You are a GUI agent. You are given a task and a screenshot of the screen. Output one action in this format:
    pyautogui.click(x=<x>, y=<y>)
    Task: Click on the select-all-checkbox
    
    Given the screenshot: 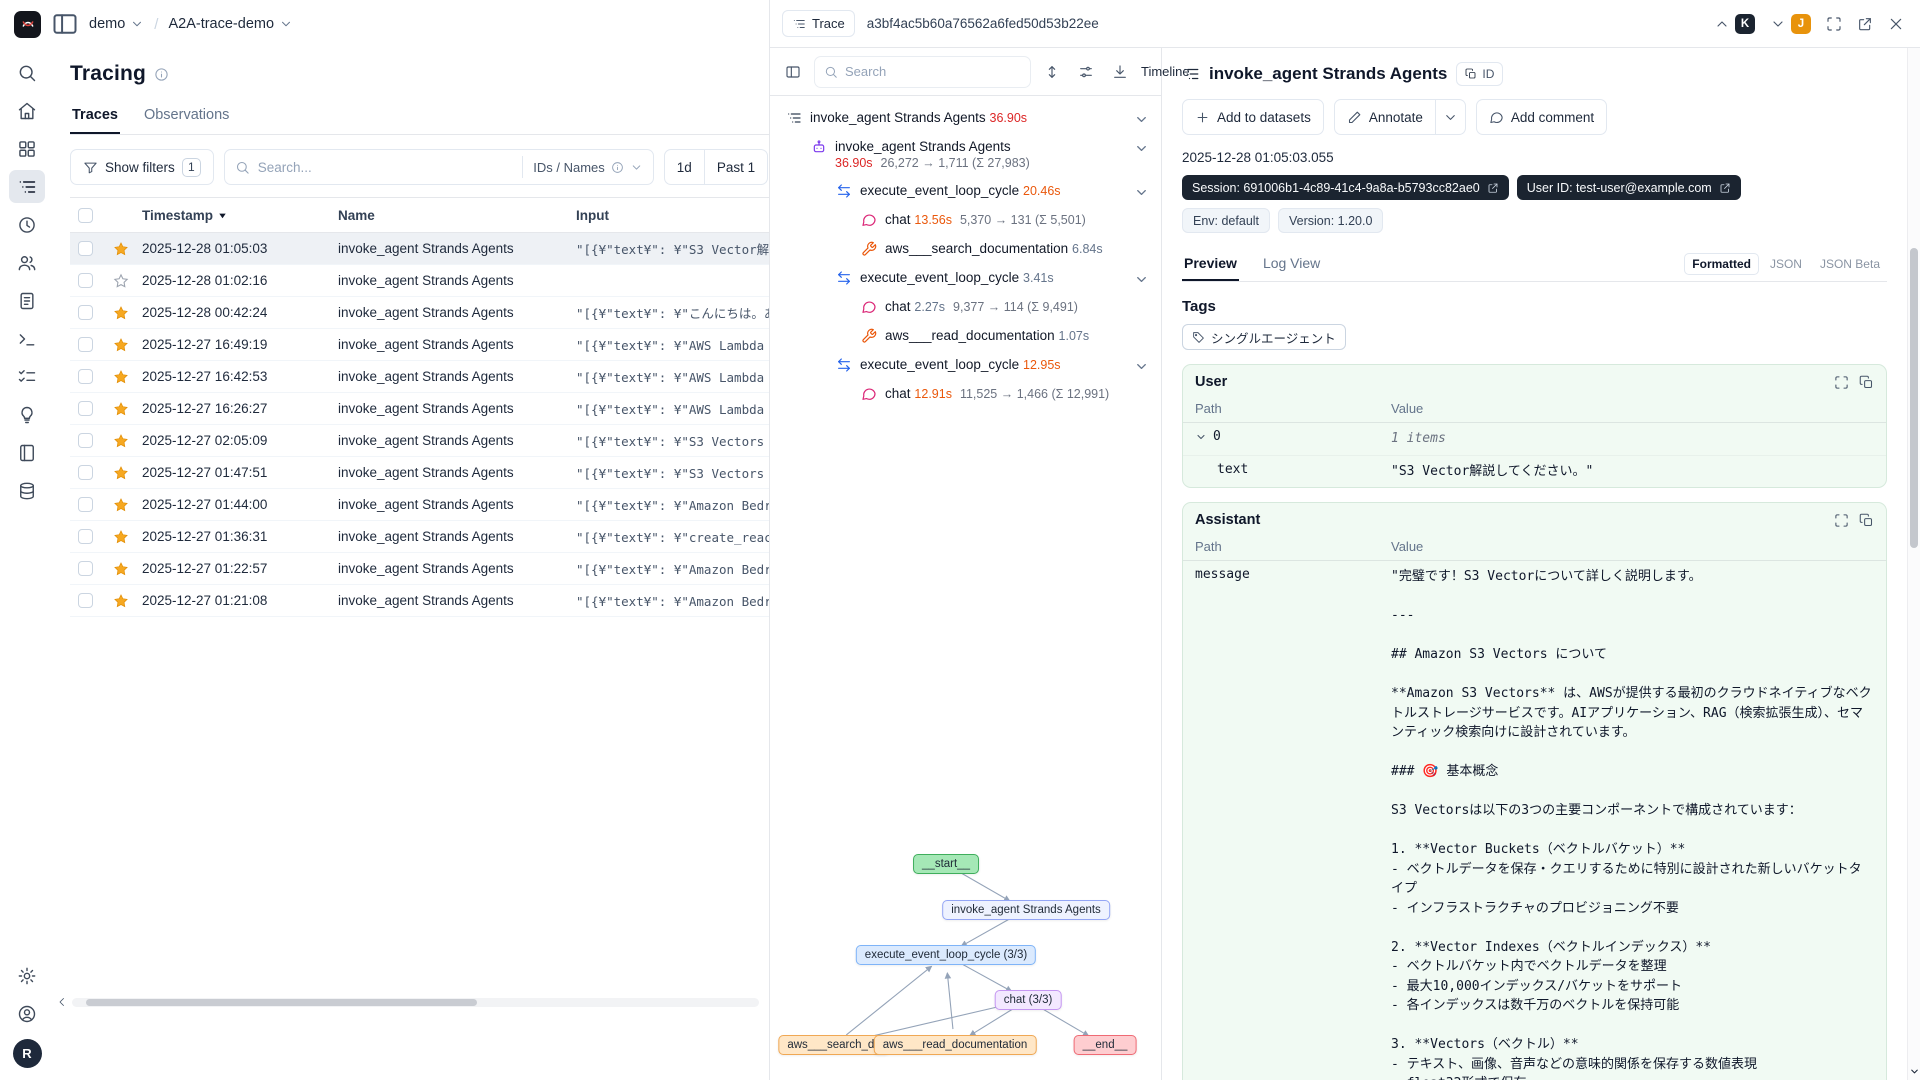 What is the action you would take?
    pyautogui.click(x=85, y=215)
    